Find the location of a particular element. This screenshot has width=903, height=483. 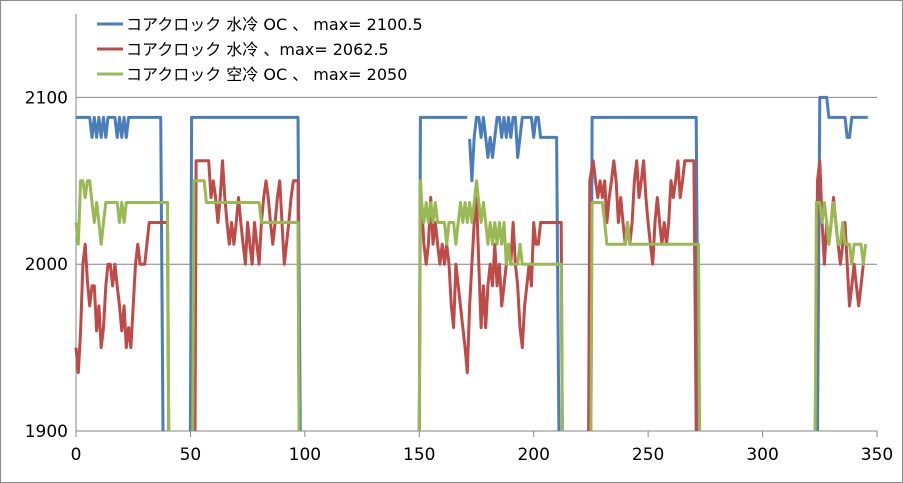

y-tick-label: 2000 is located at coordinates (46, 265).